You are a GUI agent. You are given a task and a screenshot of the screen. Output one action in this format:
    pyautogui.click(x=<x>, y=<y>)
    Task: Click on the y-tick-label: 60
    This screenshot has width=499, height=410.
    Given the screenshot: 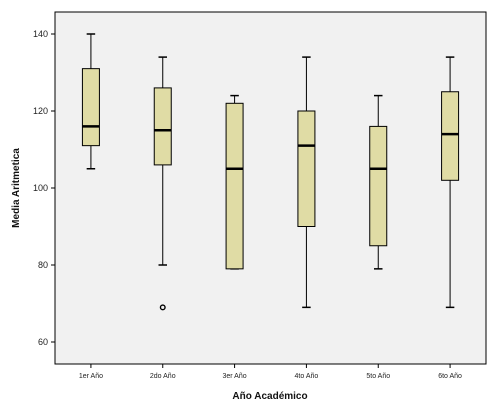 What is the action you would take?
    pyautogui.click(x=43, y=342)
    